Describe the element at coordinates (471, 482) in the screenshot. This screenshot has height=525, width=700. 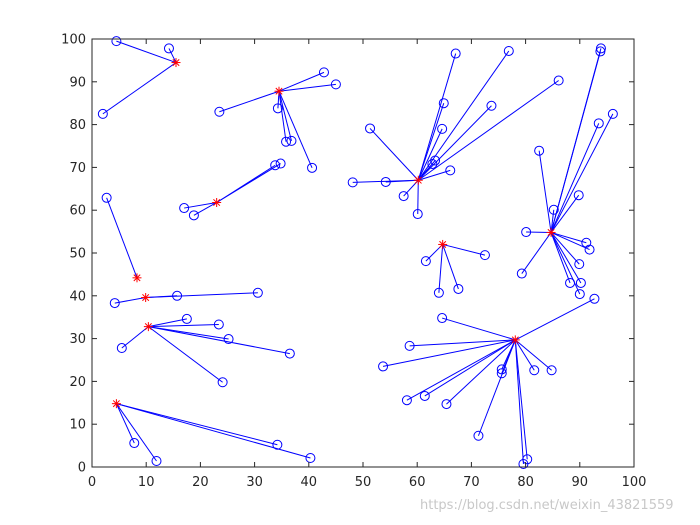
I see `x-tick-label: 70` at that location.